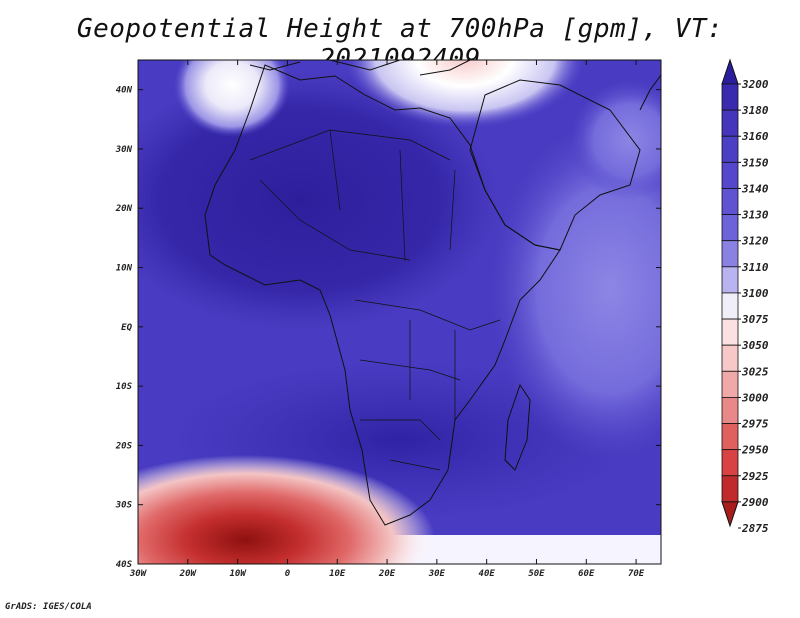 This screenshot has height=618, width=800. Describe the element at coordinates (755, 188) in the screenshot. I see `colorbar-label: 3140` at that location.